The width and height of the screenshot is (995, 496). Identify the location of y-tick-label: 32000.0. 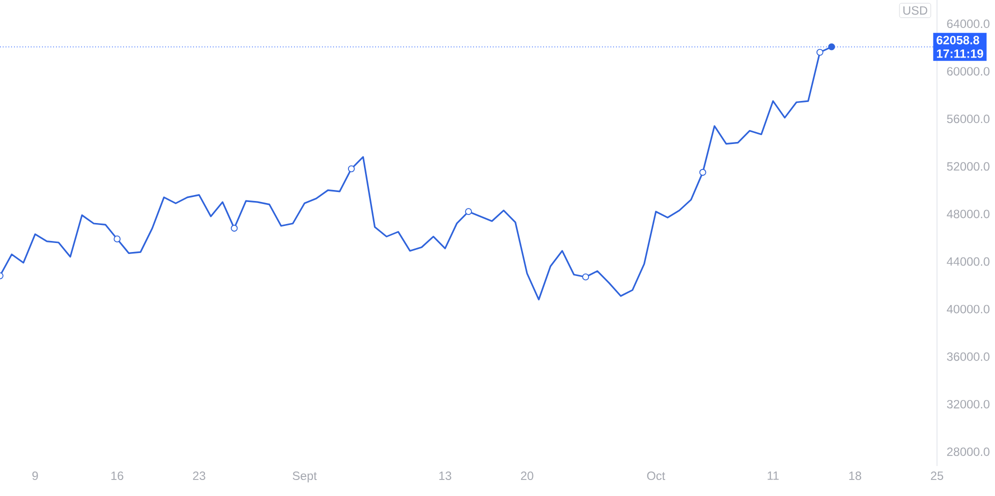
(968, 404).